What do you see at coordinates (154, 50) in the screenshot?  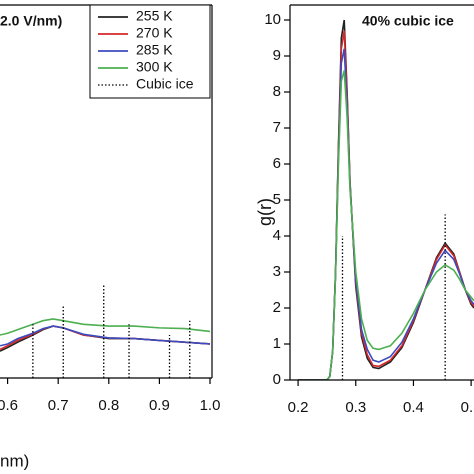 I see `legend-label: 285 K` at bounding box center [154, 50].